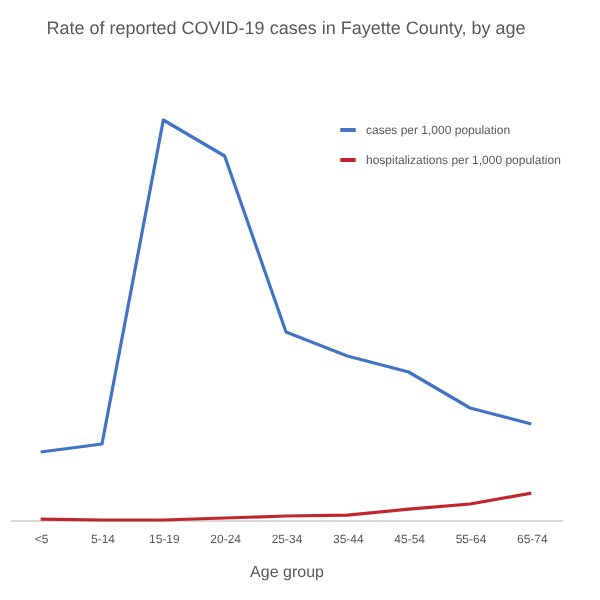  Describe the element at coordinates (288, 572) in the screenshot. I see `x-axis-title: Age group` at that location.